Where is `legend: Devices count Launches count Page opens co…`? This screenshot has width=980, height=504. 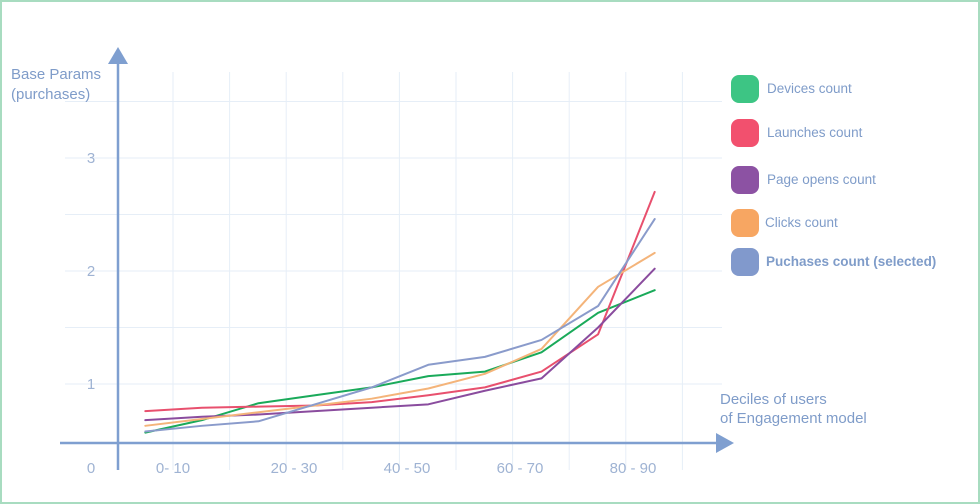
legend: Devices count Launches count Page opens co… is located at coordinates (833, 175).